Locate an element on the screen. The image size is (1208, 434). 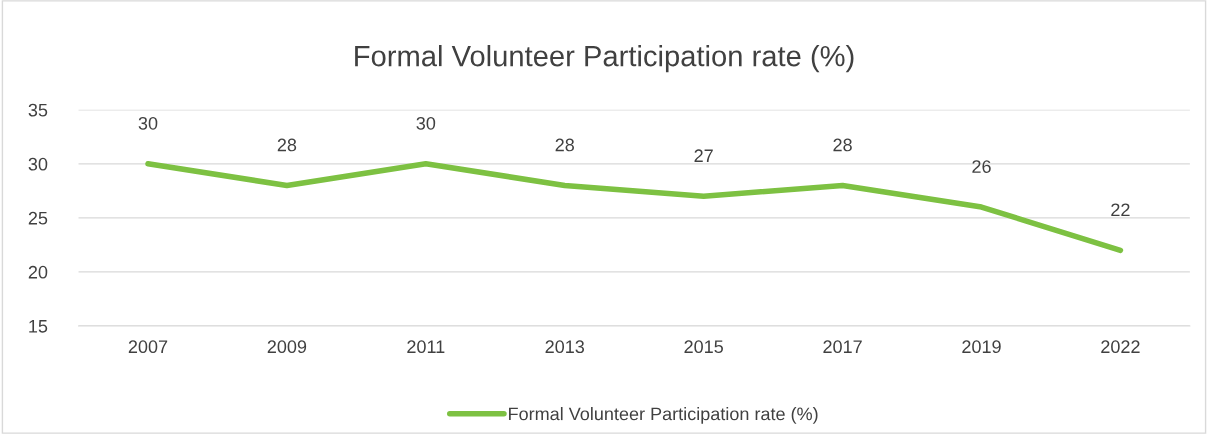
x-tick-label: 2013 is located at coordinates (565, 347).